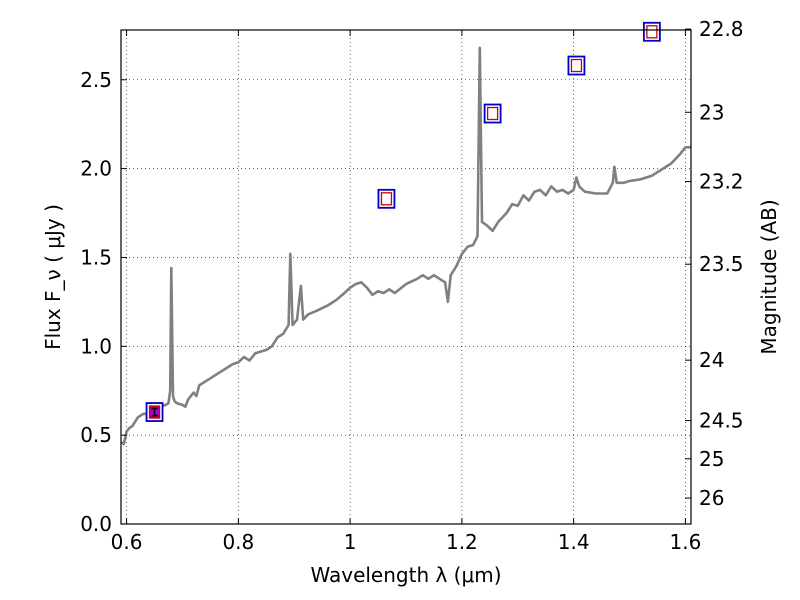 This screenshot has width=800, height=600. I want to click on x-tick-label: 1.6, so click(686, 542).